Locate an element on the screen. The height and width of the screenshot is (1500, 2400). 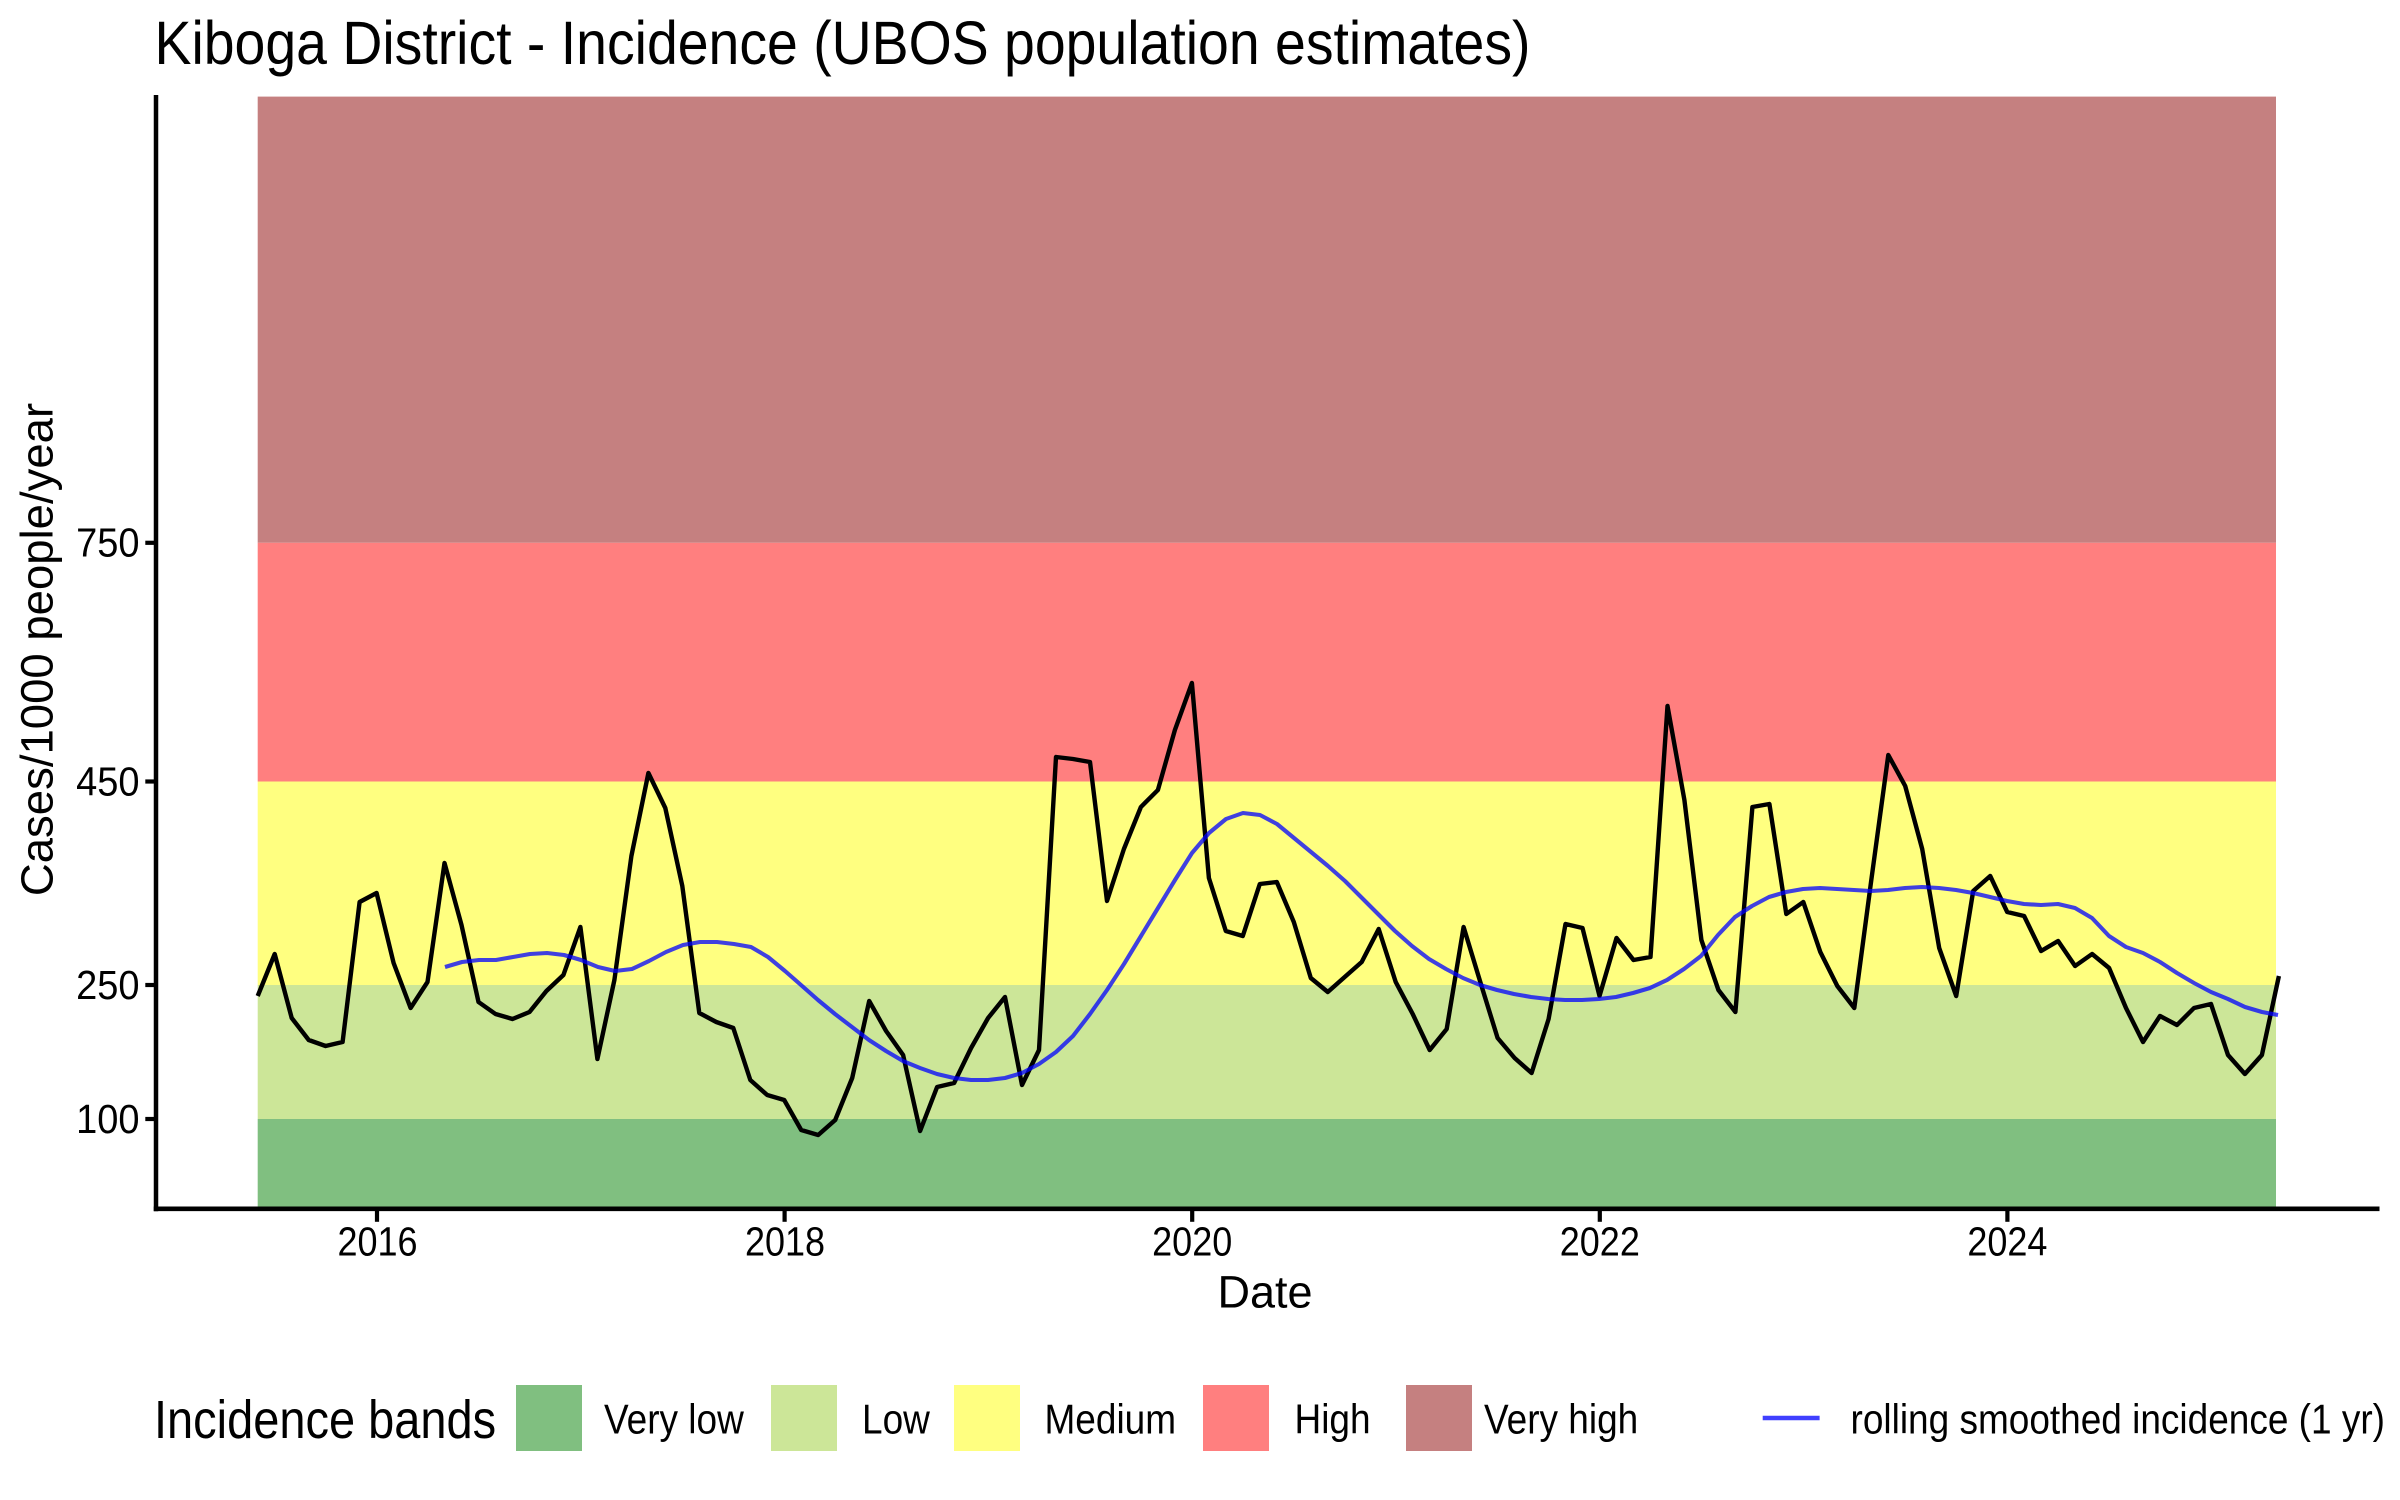
svg-text: 250 is located at coordinates (107, 985).